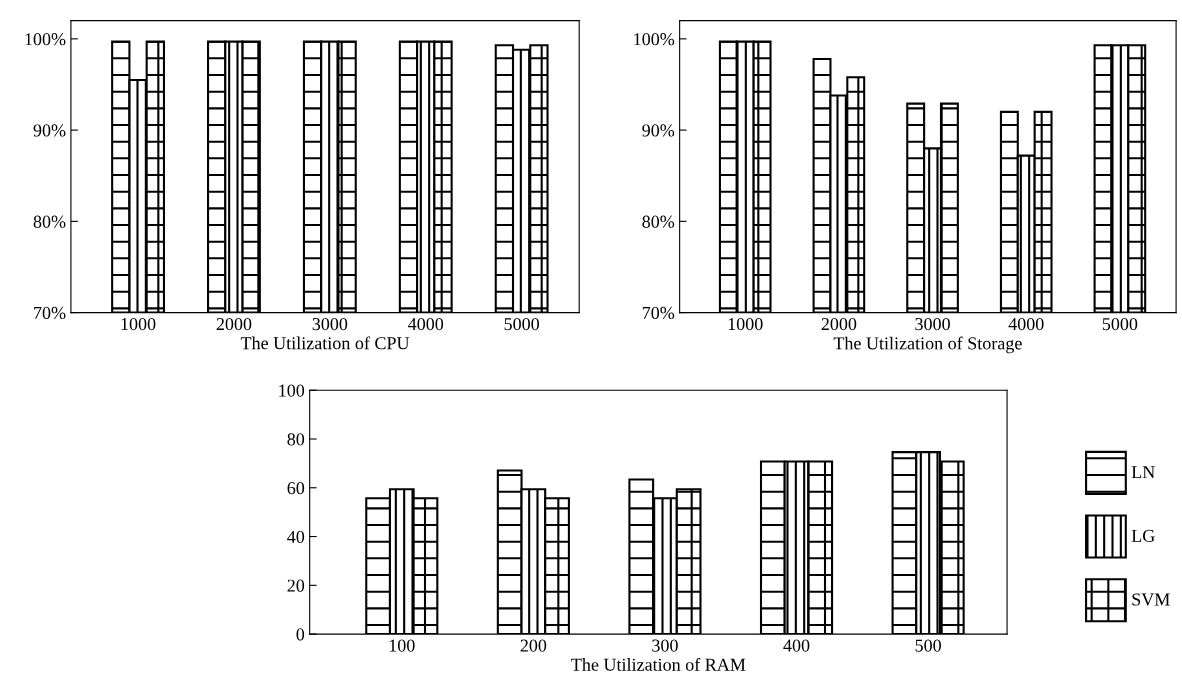  Describe the element at coordinates (1143, 535) in the screenshot. I see `legend-label: LG` at that location.